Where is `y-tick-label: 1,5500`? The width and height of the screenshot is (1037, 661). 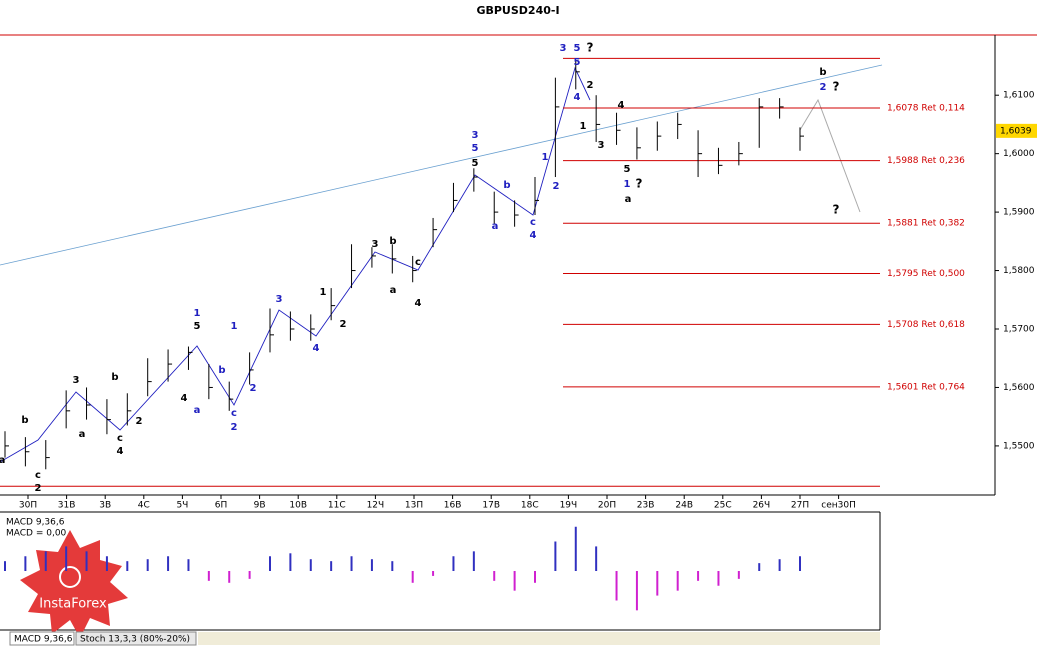
y-tick-label: 1,5500 is located at coordinates (1019, 446).